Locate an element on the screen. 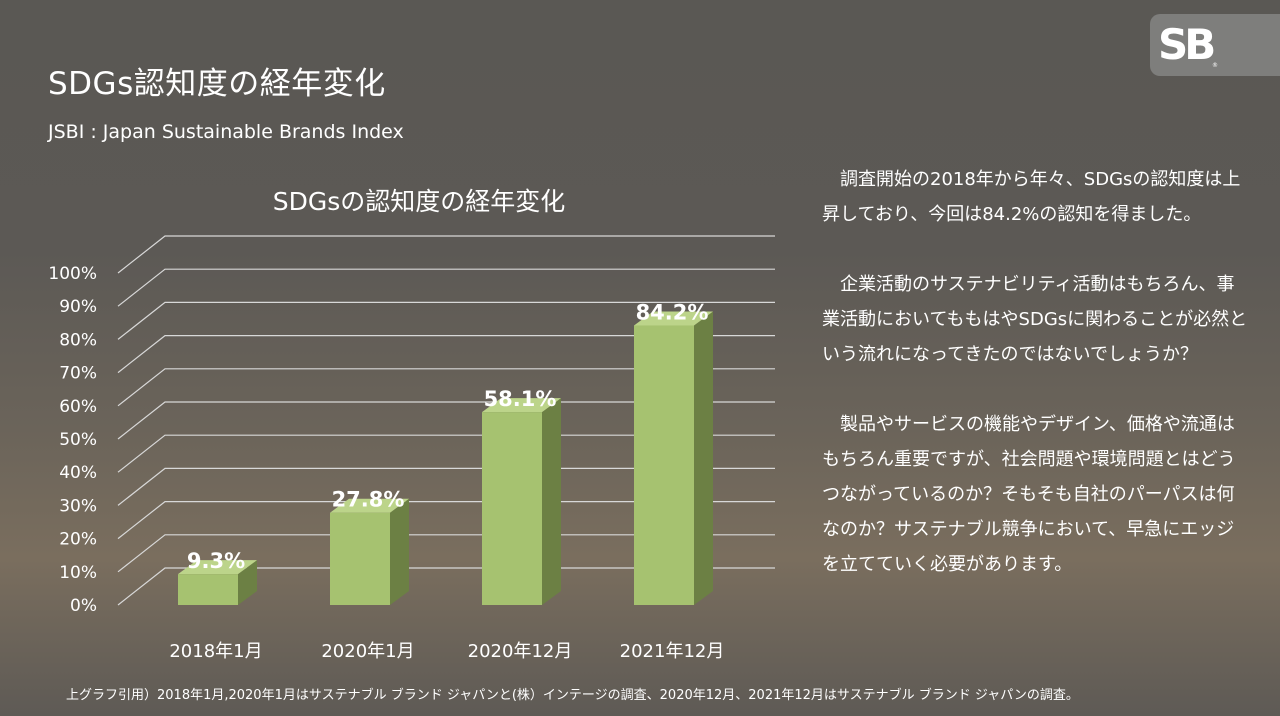 Image resolution: width=1280 pixels, height=716 pixels. y-tick-label: 50% is located at coordinates (78, 440).